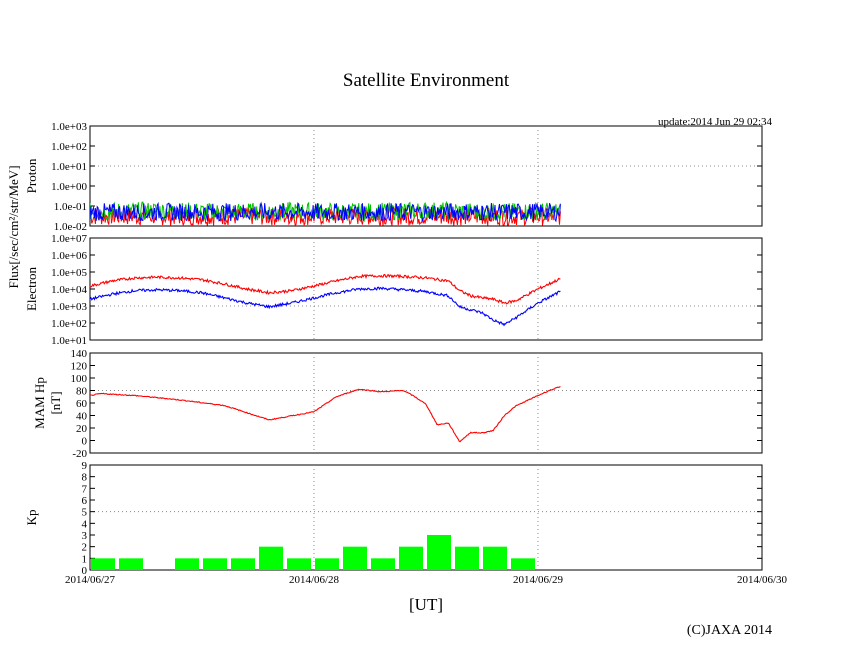  Describe the element at coordinates (715, 122) in the screenshot. I see `update-text: update:2014 Jun 29 02:34` at that location.